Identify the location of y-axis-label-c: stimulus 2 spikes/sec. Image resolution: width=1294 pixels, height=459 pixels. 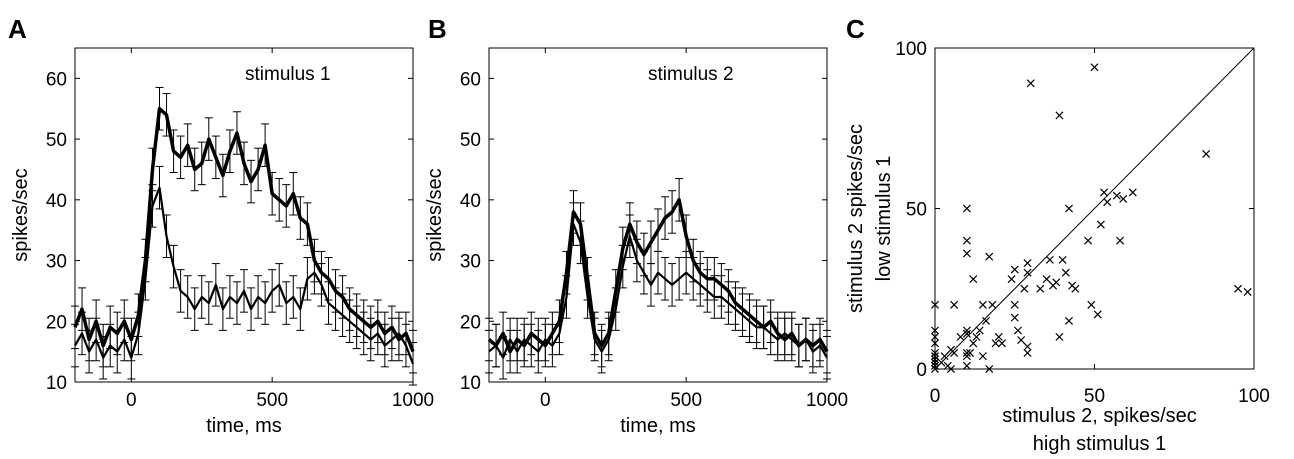
(856, 218).